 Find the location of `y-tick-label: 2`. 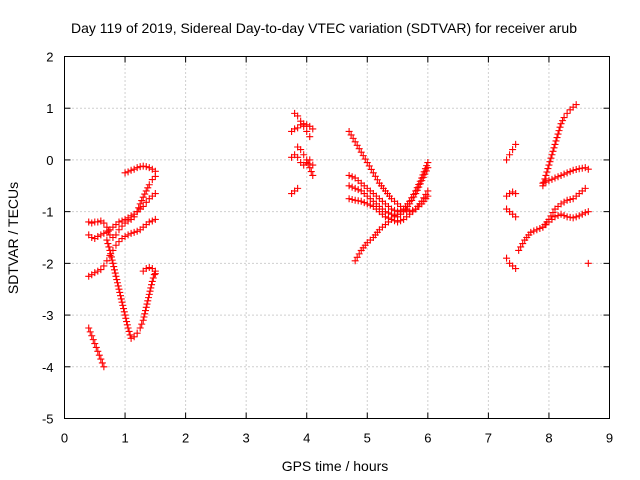

y-tick-label: 2 is located at coordinates (49, 57).